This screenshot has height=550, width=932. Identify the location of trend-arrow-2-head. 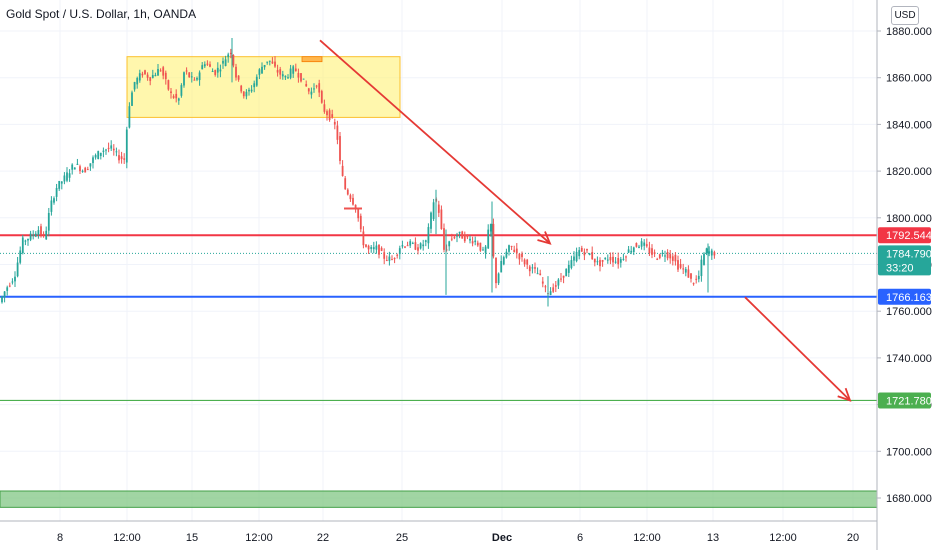
(844, 394).